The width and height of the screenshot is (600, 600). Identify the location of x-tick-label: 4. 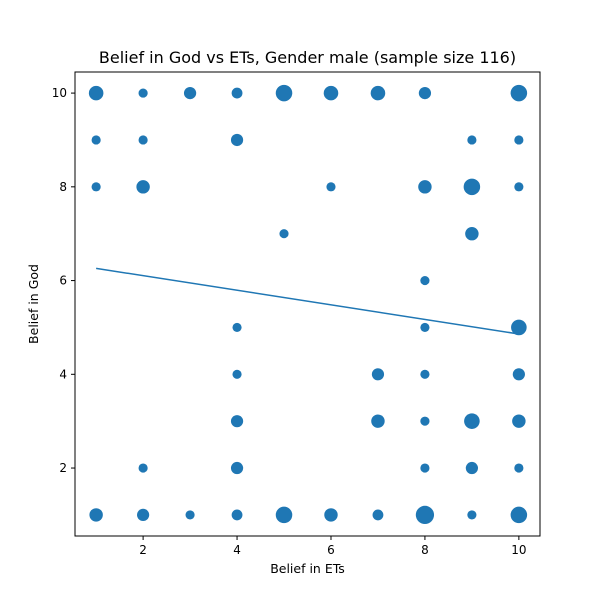
(237, 550).